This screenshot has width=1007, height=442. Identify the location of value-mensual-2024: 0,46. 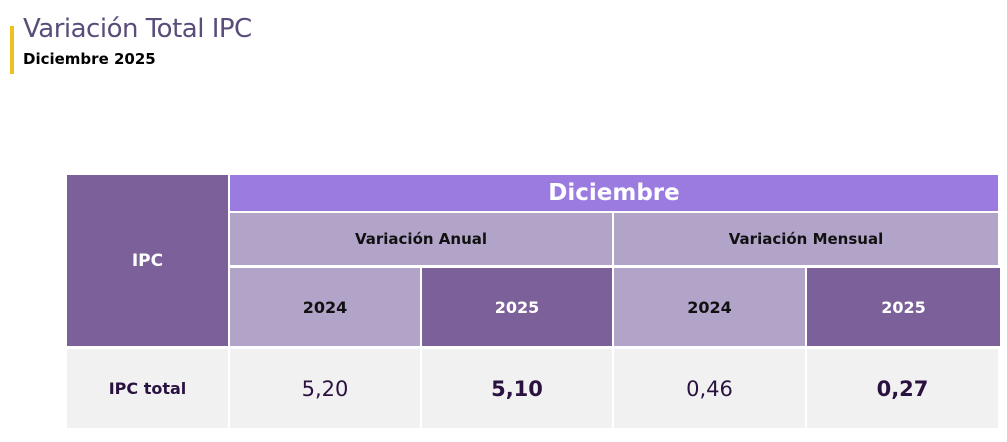
(709, 388).